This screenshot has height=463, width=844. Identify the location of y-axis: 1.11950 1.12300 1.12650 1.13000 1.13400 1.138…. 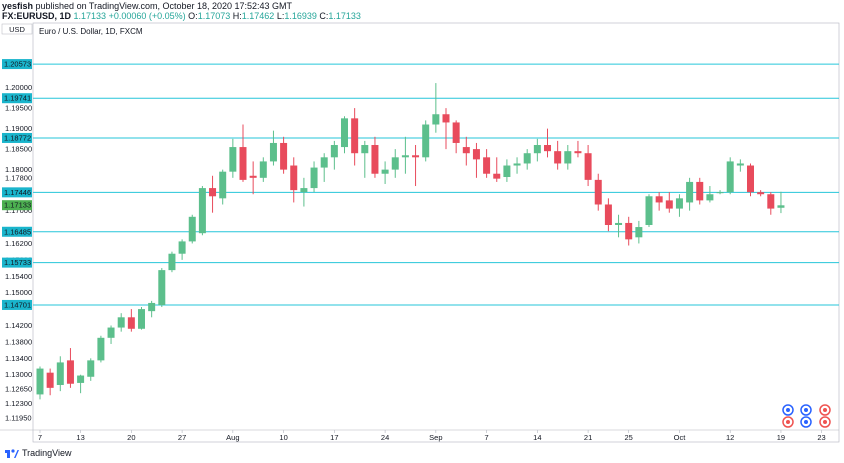
(18, 252).